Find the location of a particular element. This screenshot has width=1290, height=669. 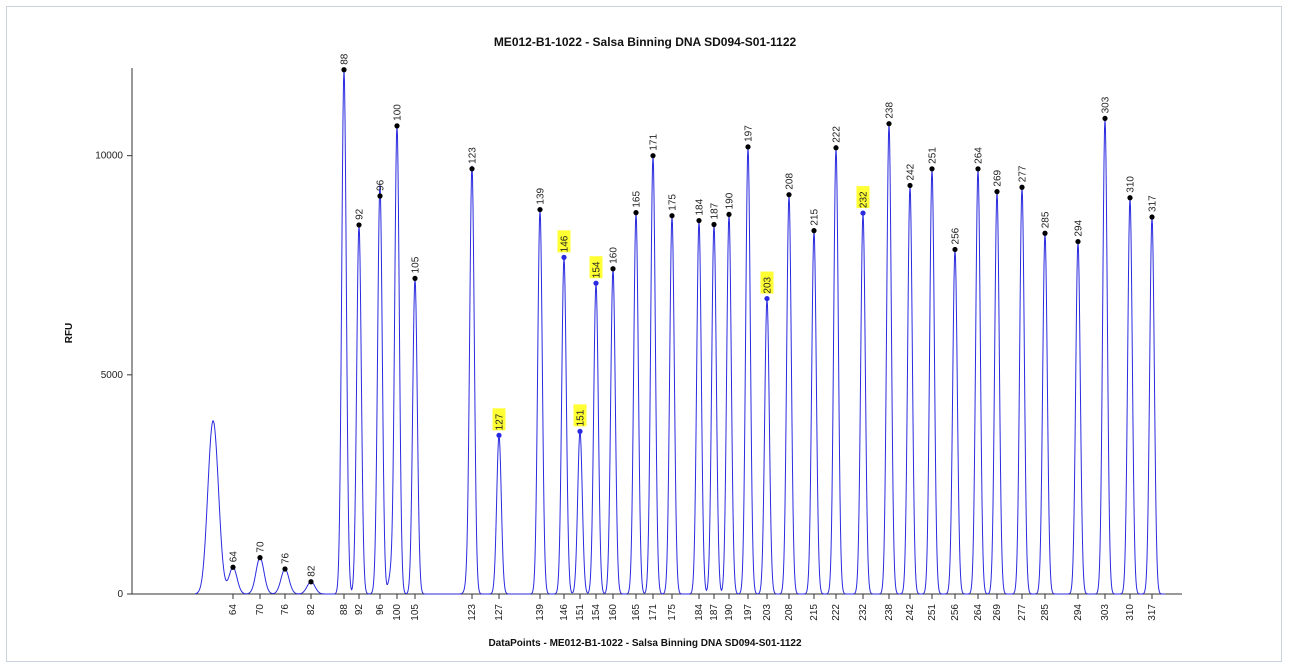

peak-label: 100 is located at coordinates (398, 112).